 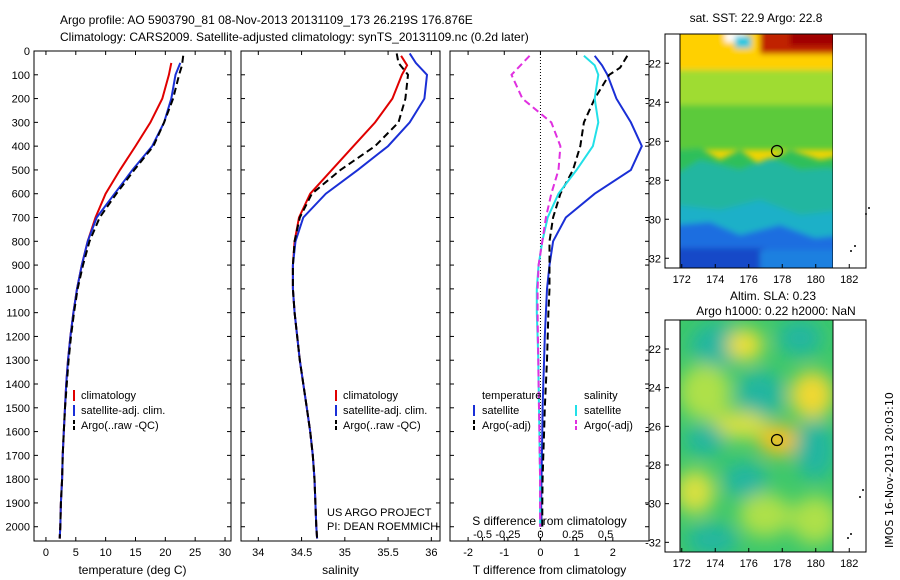 What do you see at coordinates (756, 436) in the screenshot?
I see `sla-field` at bounding box center [756, 436].